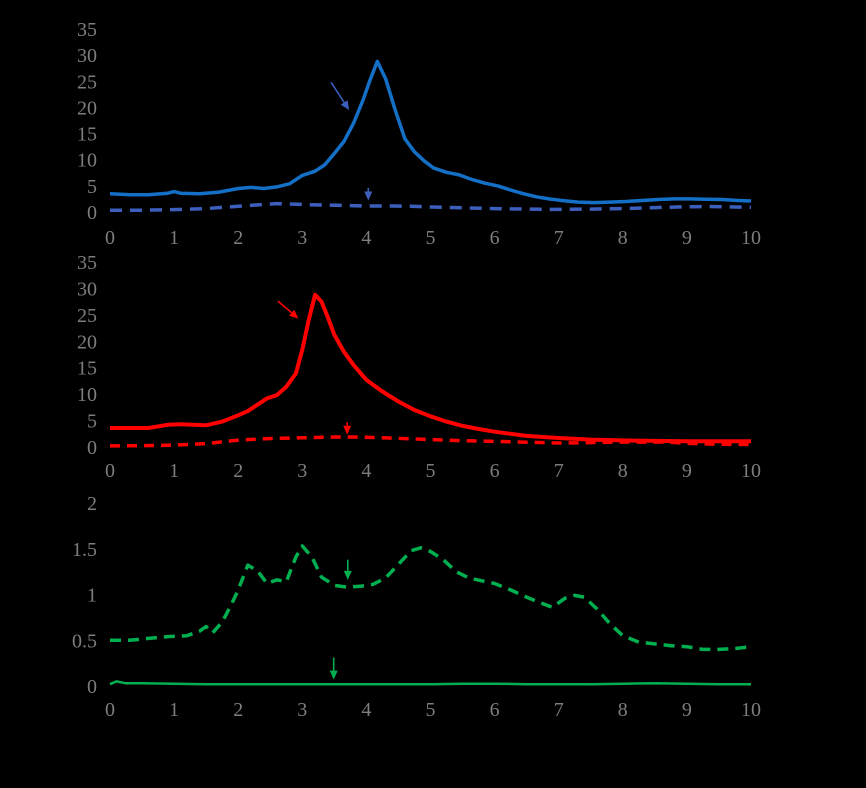 The height and width of the screenshot is (788, 866). I want to click on chart-middle-red-dashed-curve, so click(430, 441).